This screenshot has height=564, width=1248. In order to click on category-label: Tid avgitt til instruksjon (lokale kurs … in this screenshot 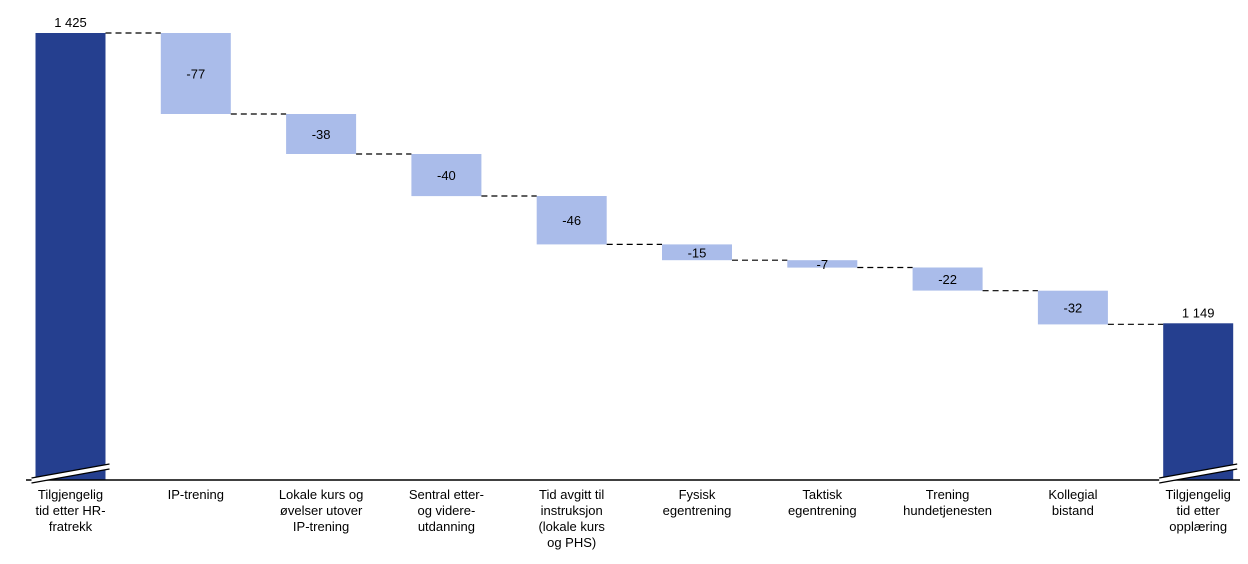, I will do `click(571, 518)`.